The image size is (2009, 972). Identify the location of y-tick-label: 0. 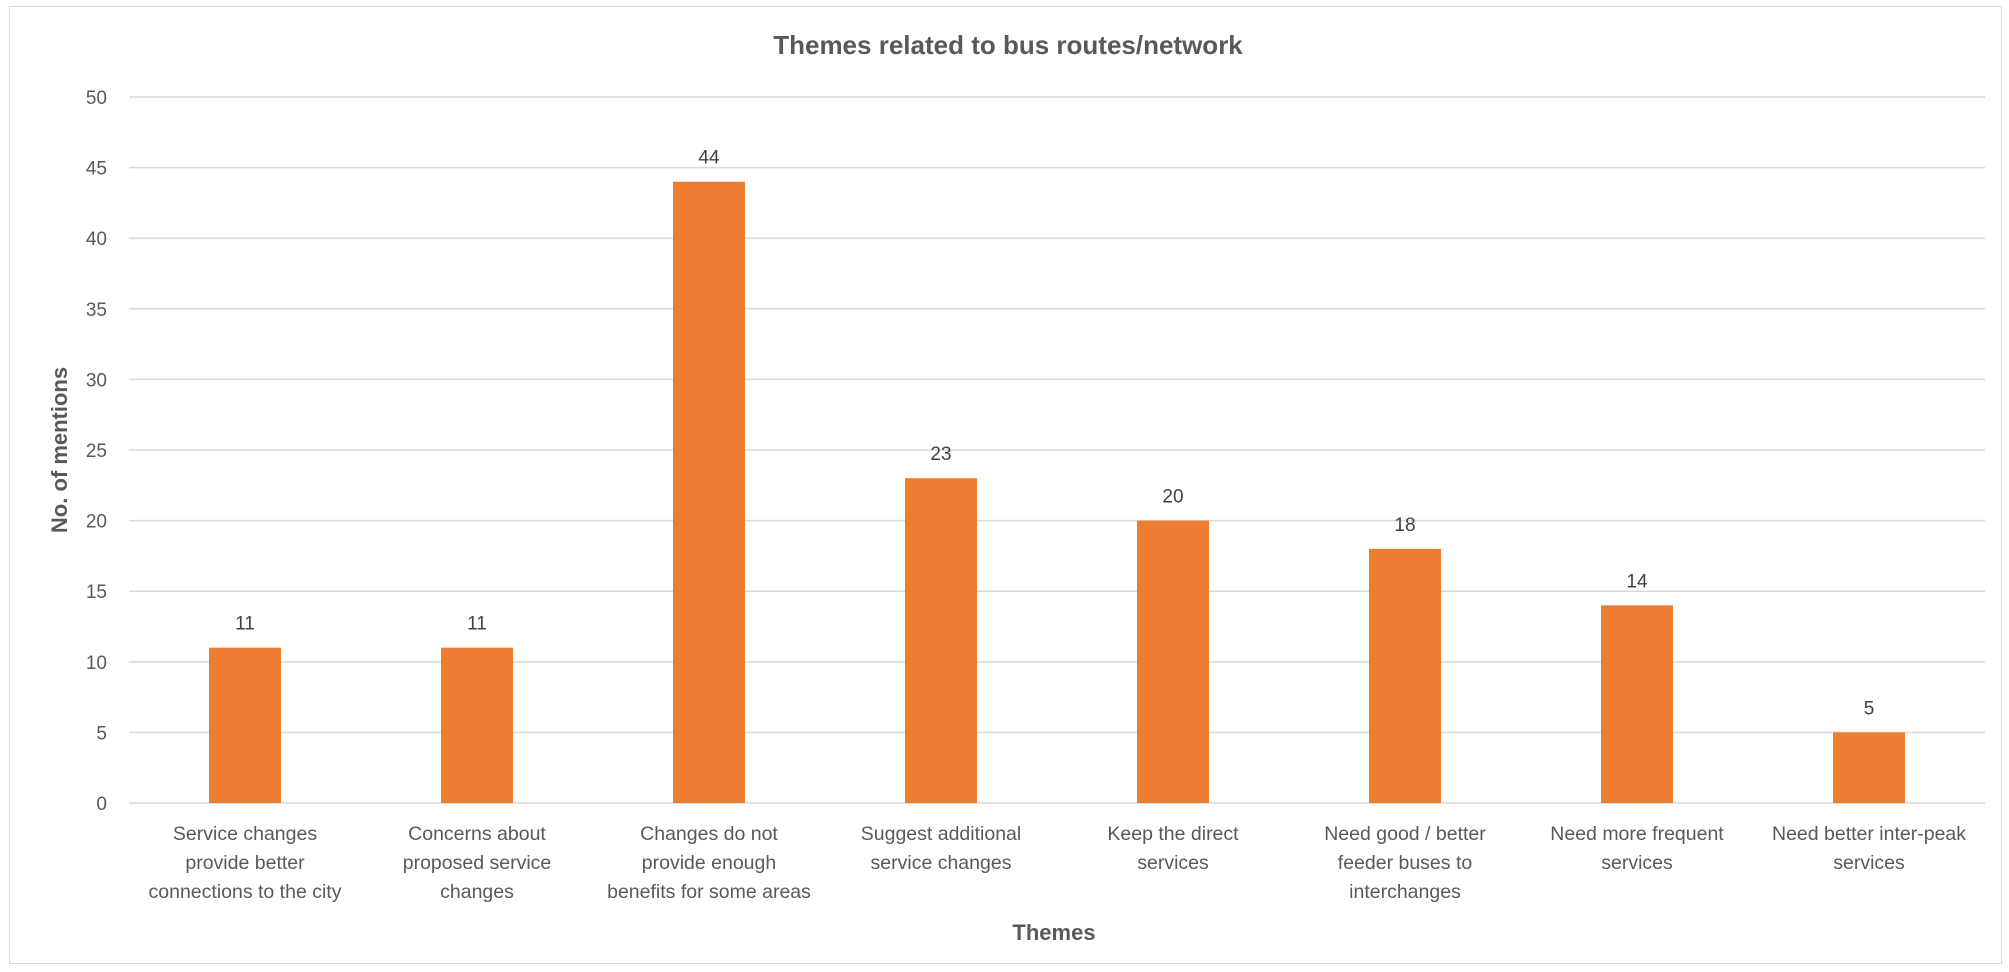
(101, 804).